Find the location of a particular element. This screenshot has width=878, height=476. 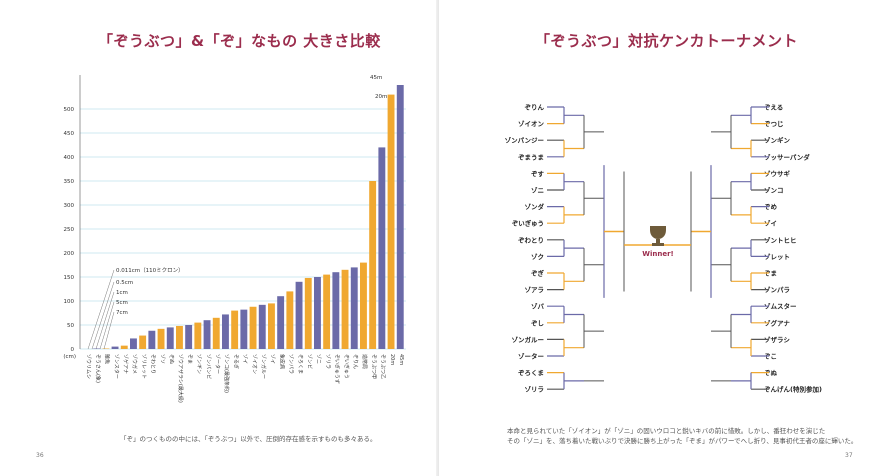

competitor-name: ぞわとり is located at coordinates (531, 239).